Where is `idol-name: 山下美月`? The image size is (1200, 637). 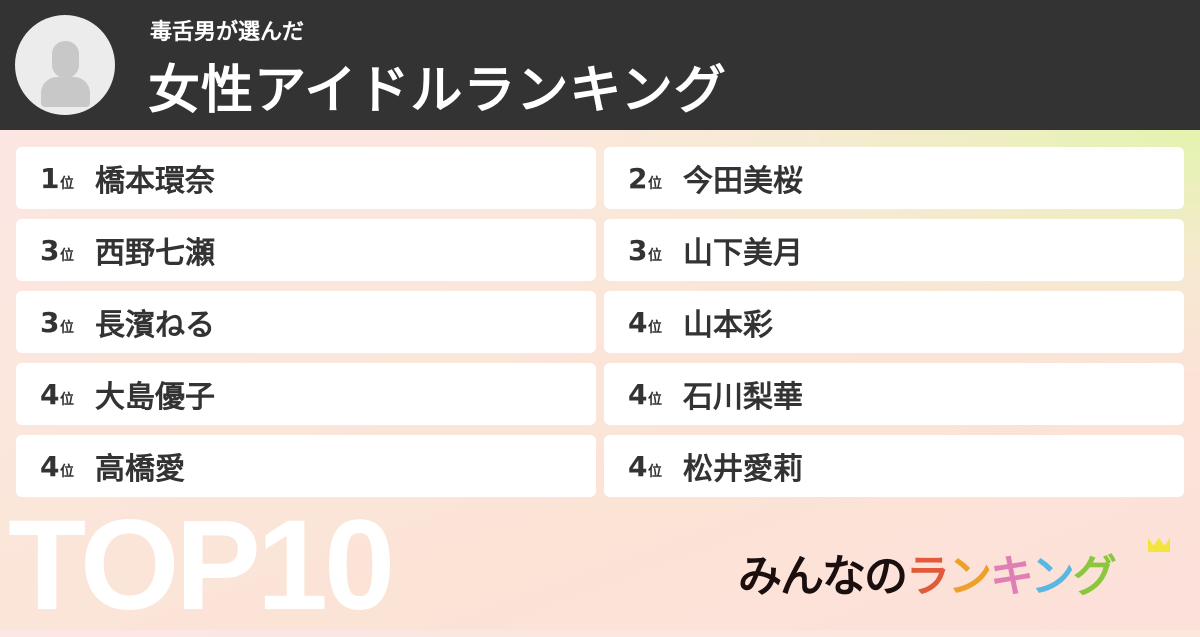 idol-name: 山下美月 is located at coordinates (743, 253).